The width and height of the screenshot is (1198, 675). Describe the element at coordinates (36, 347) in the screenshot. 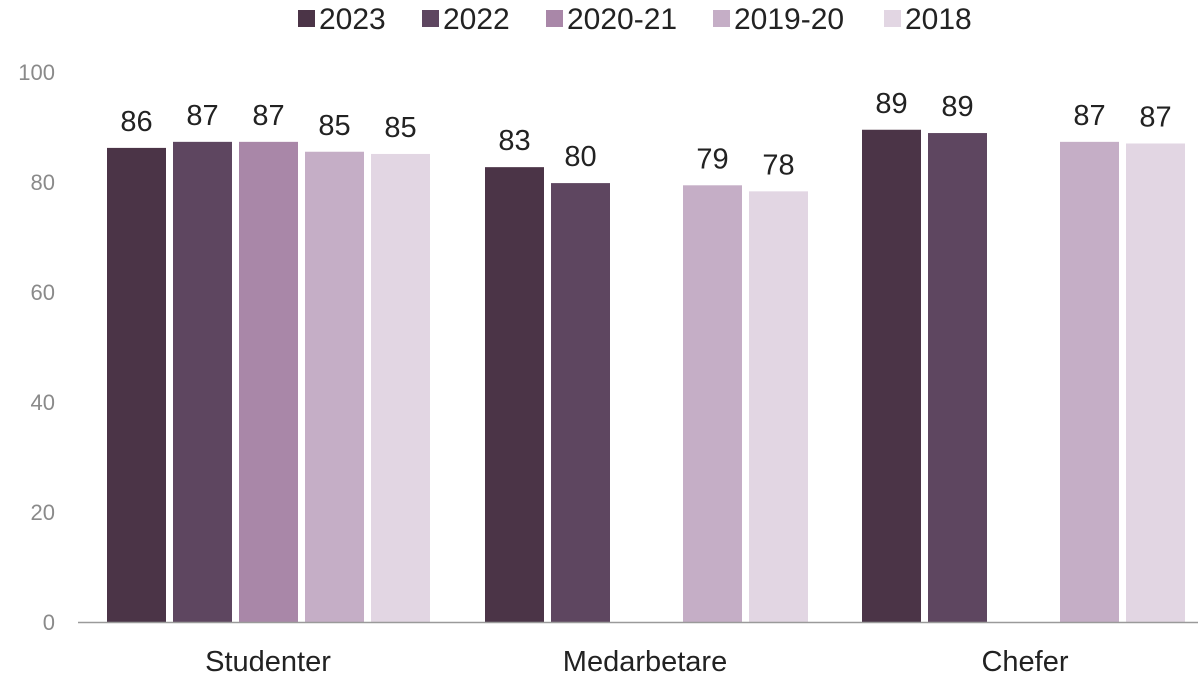

I see `y-axis: 0 20 40 60 80 100` at that location.